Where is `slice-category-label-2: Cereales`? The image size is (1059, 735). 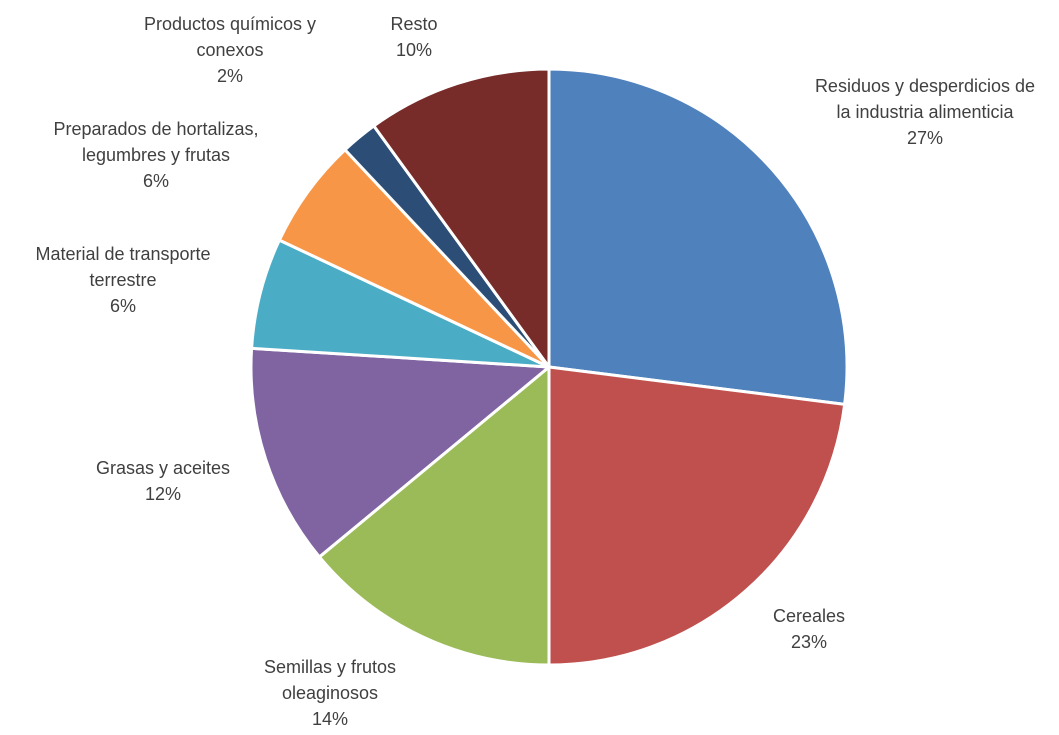
slice-category-label-2: Cereales is located at coordinates (809, 616).